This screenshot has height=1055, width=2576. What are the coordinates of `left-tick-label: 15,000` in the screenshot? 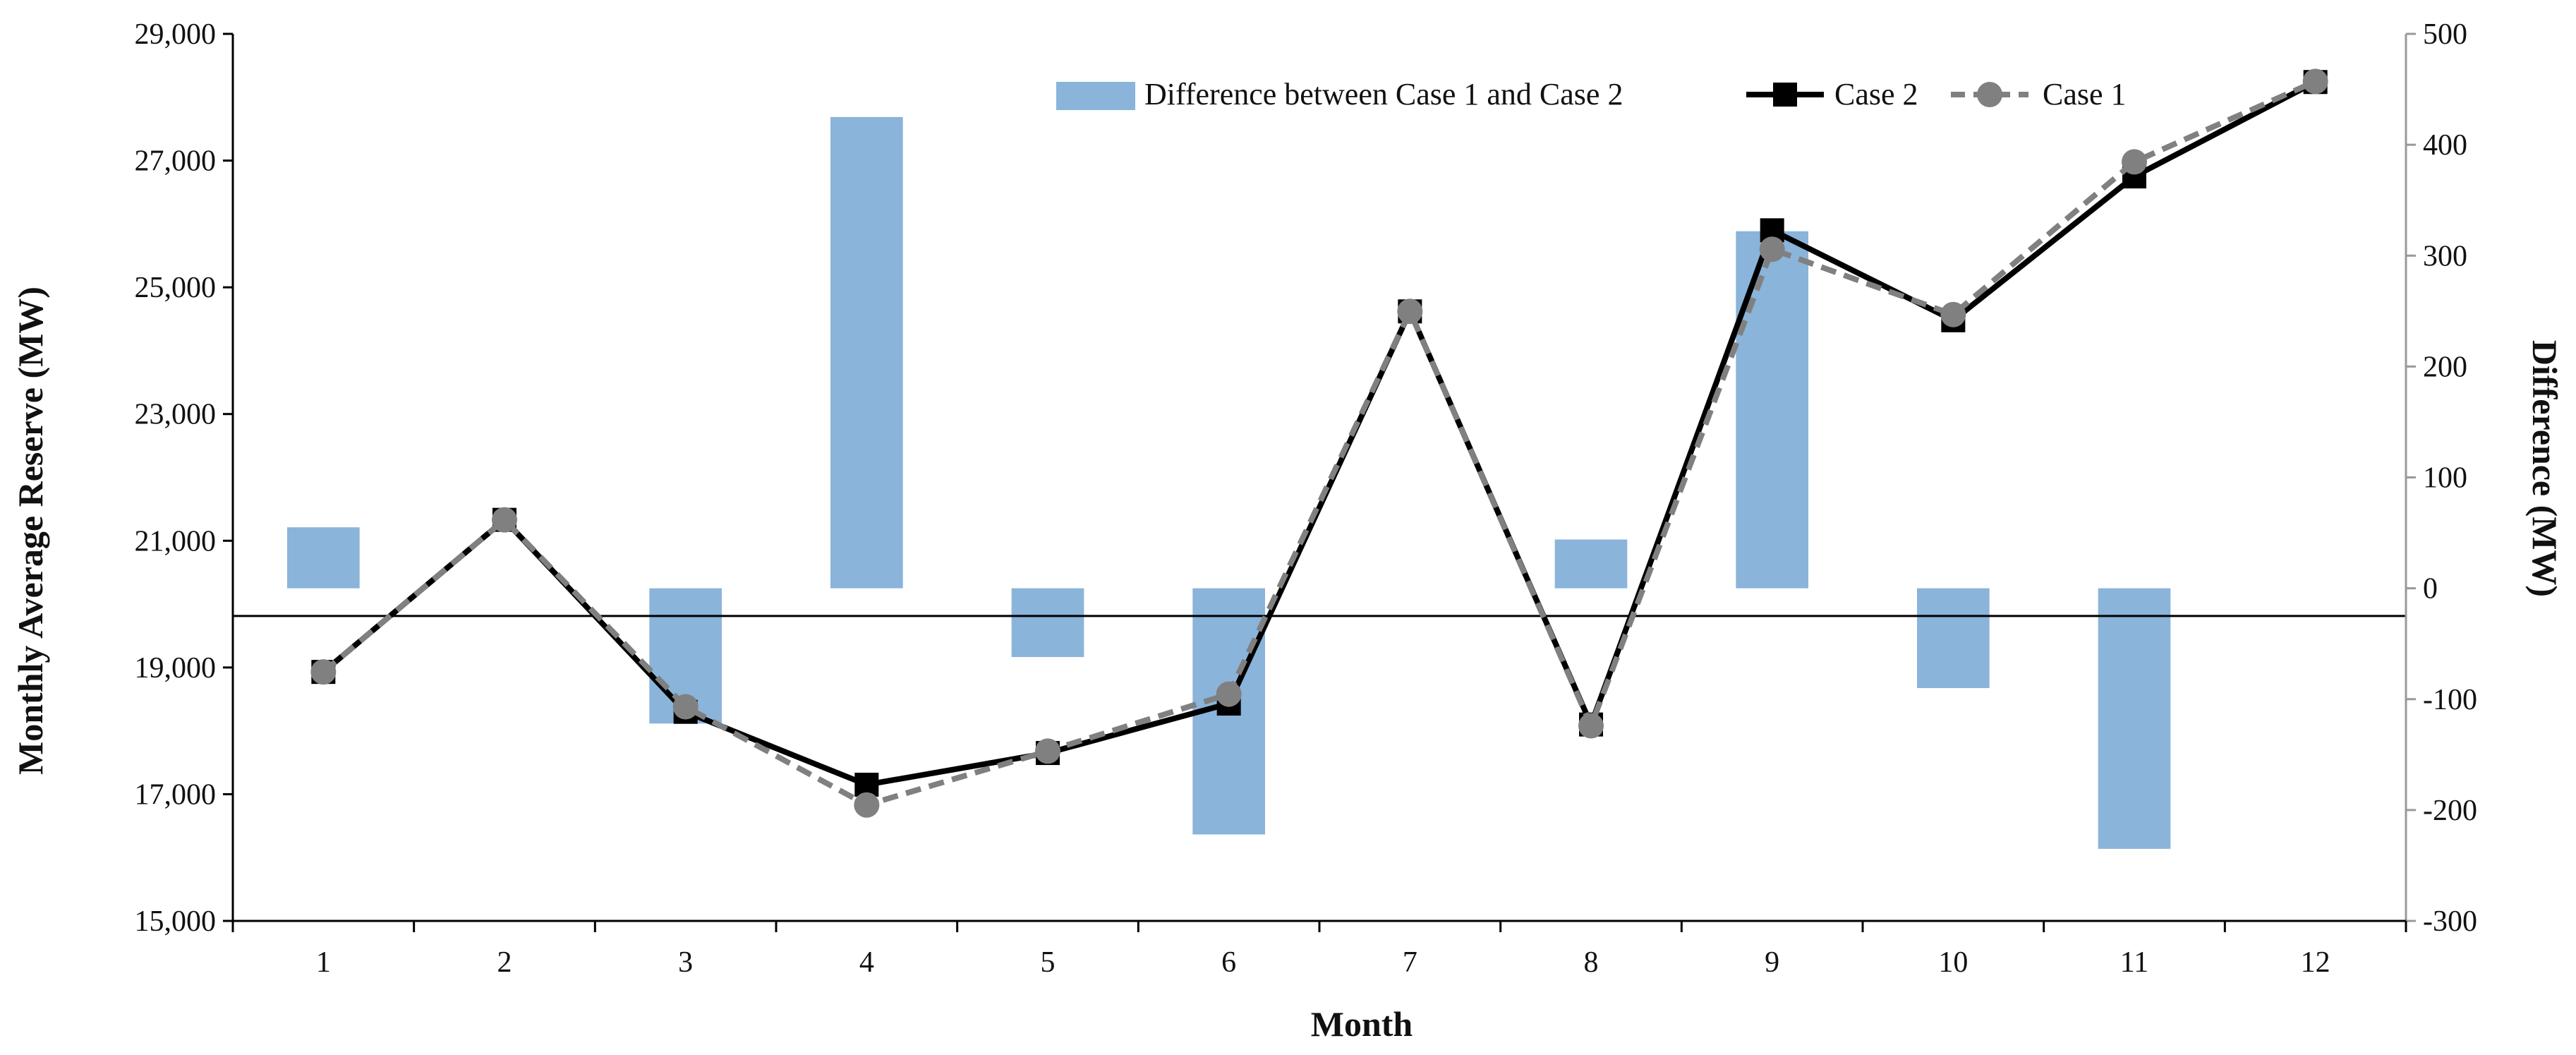 It's located at (176, 921).